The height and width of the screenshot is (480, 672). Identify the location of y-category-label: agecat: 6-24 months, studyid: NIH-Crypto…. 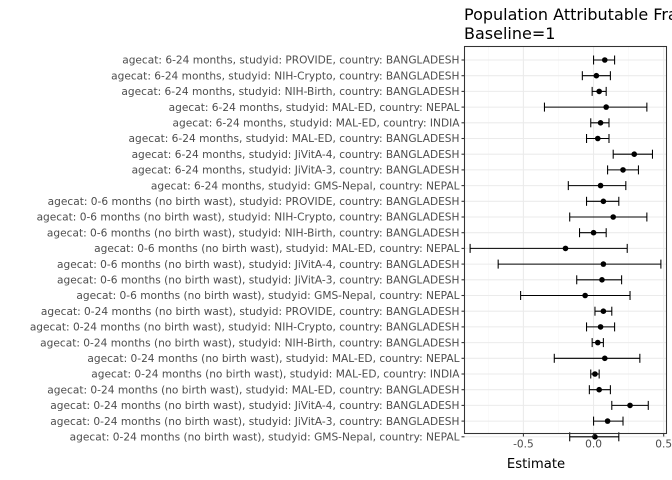
(285, 76).